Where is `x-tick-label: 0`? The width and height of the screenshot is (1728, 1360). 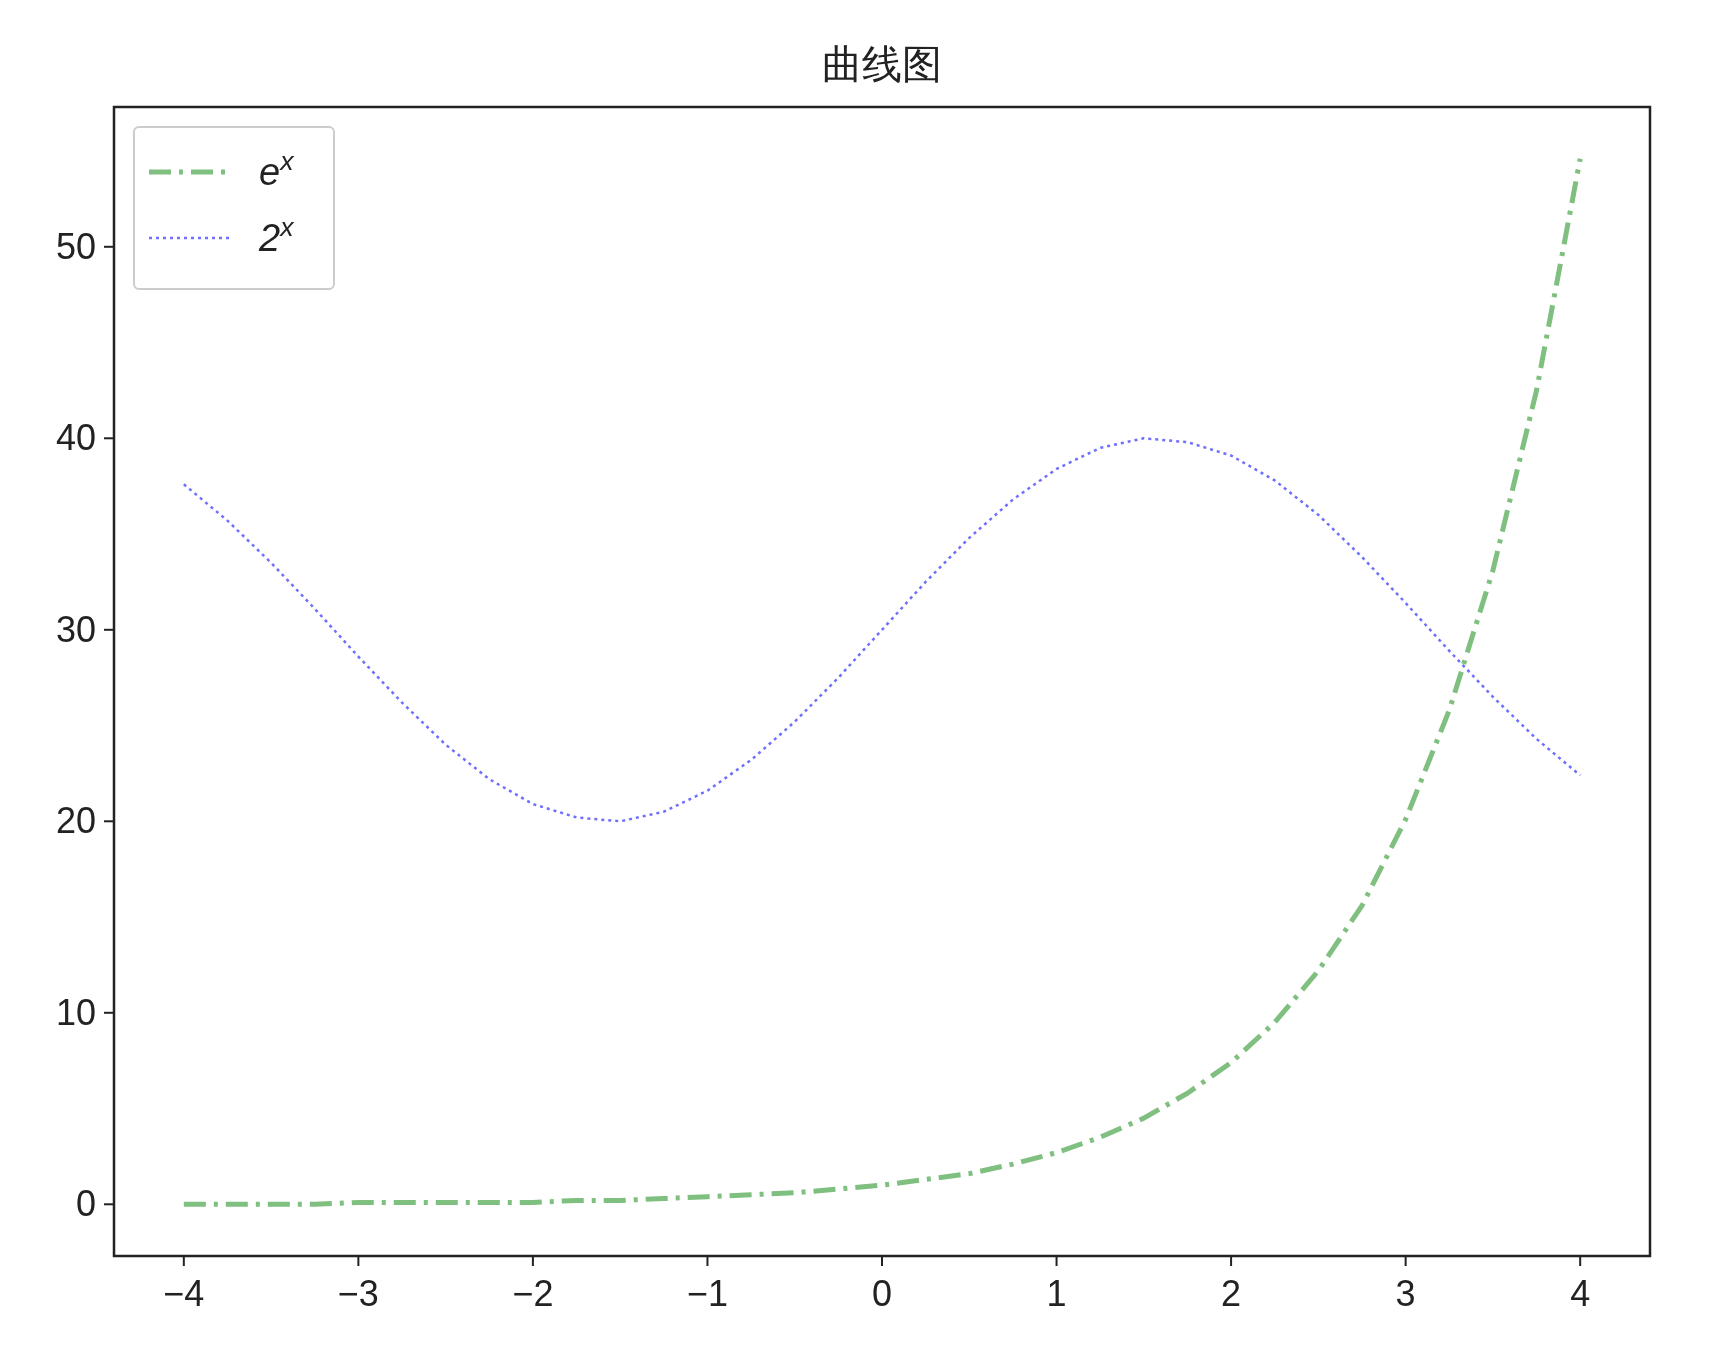 x-tick-label: 0 is located at coordinates (882, 1293).